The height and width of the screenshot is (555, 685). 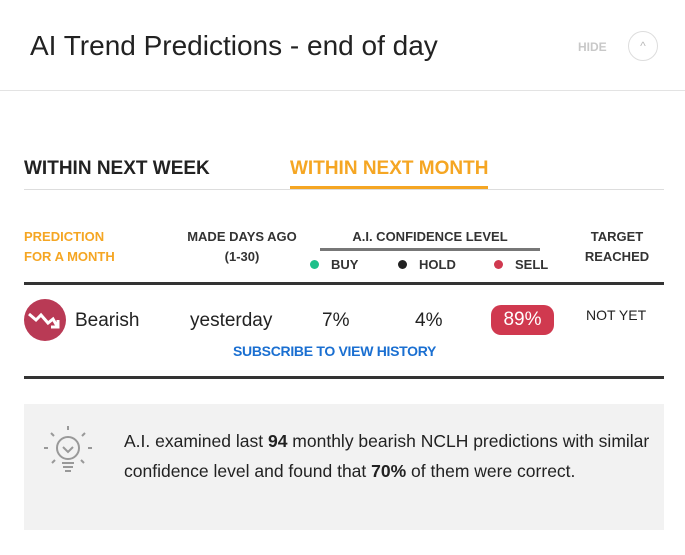 What do you see at coordinates (429, 320) in the screenshot?
I see `hold-value: 4%` at bounding box center [429, 320].